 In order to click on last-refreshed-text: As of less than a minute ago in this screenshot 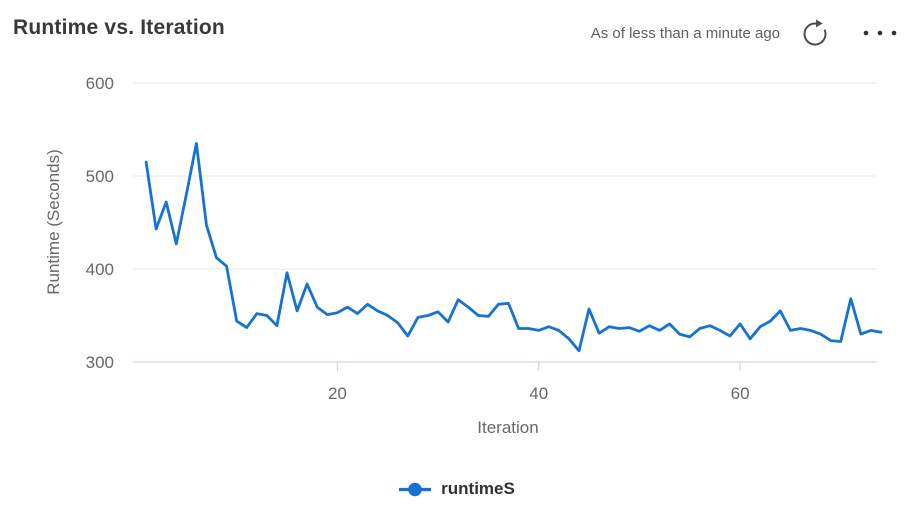, I will do `click(685, 33)`.